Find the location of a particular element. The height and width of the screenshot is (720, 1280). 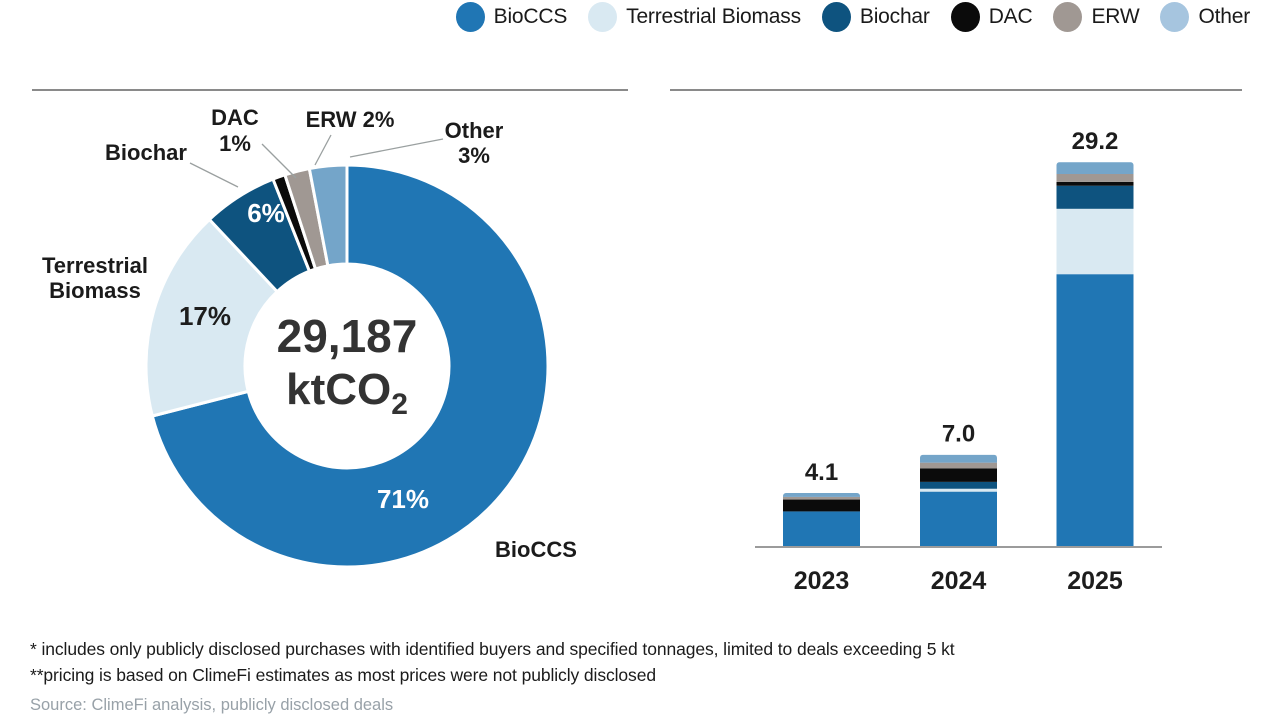

legend-swatch-bioccs-icon is located at coordinates (470, 17).